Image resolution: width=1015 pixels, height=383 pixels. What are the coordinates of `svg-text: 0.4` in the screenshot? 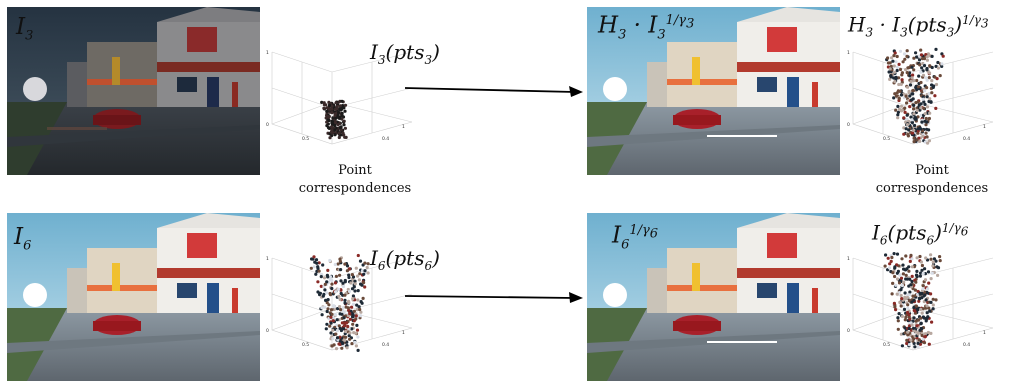 It's located at (385, 345).